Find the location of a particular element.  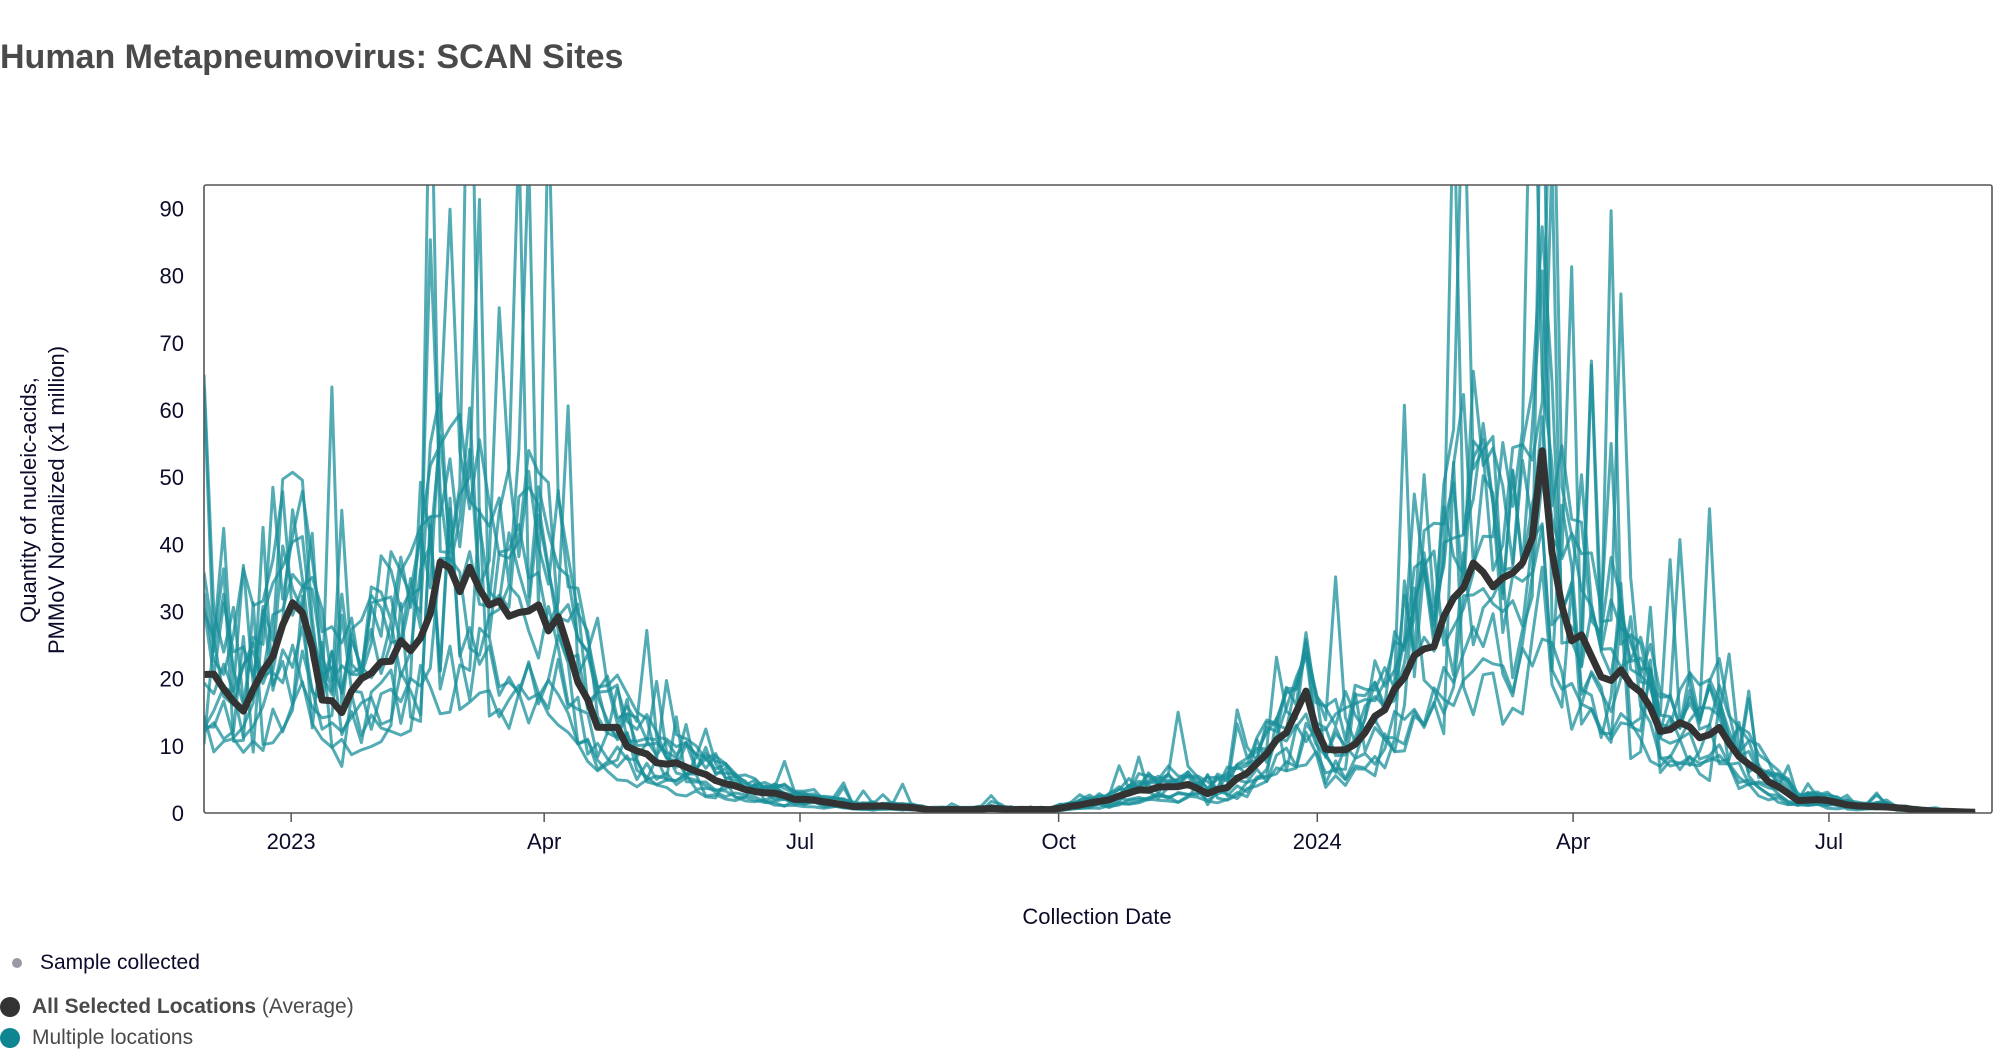

y-axis-title-line-1: Quantity of nucleic-acids, is located at coordinates (28, 500).